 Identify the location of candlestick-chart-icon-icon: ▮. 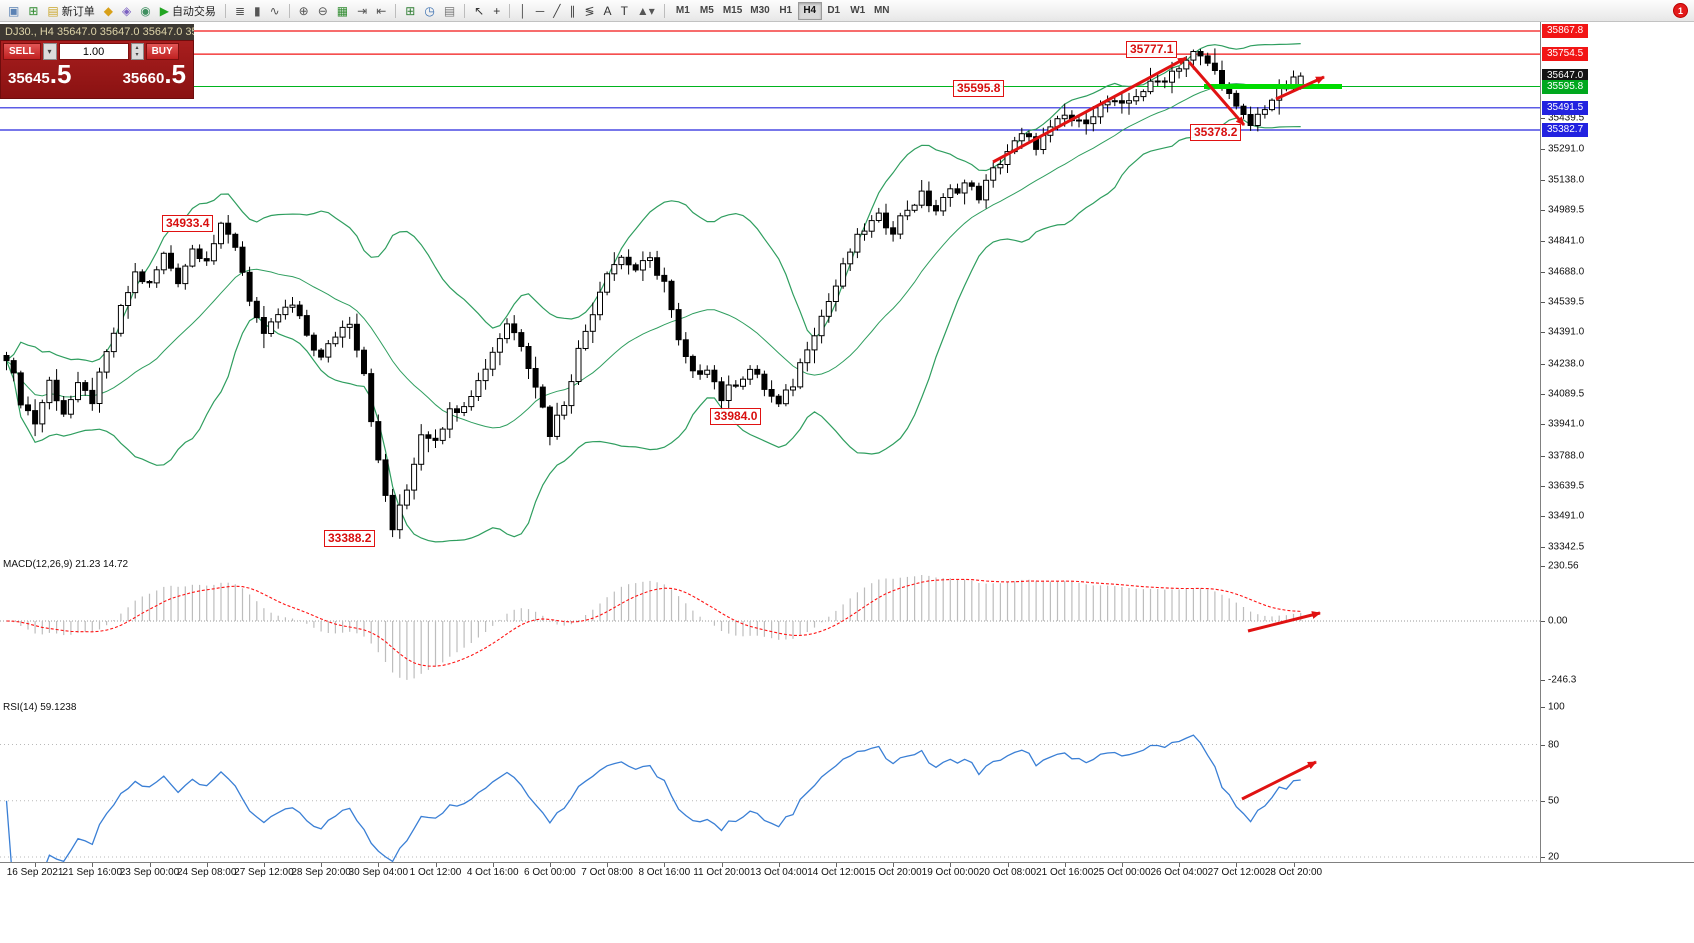
(257, 10).